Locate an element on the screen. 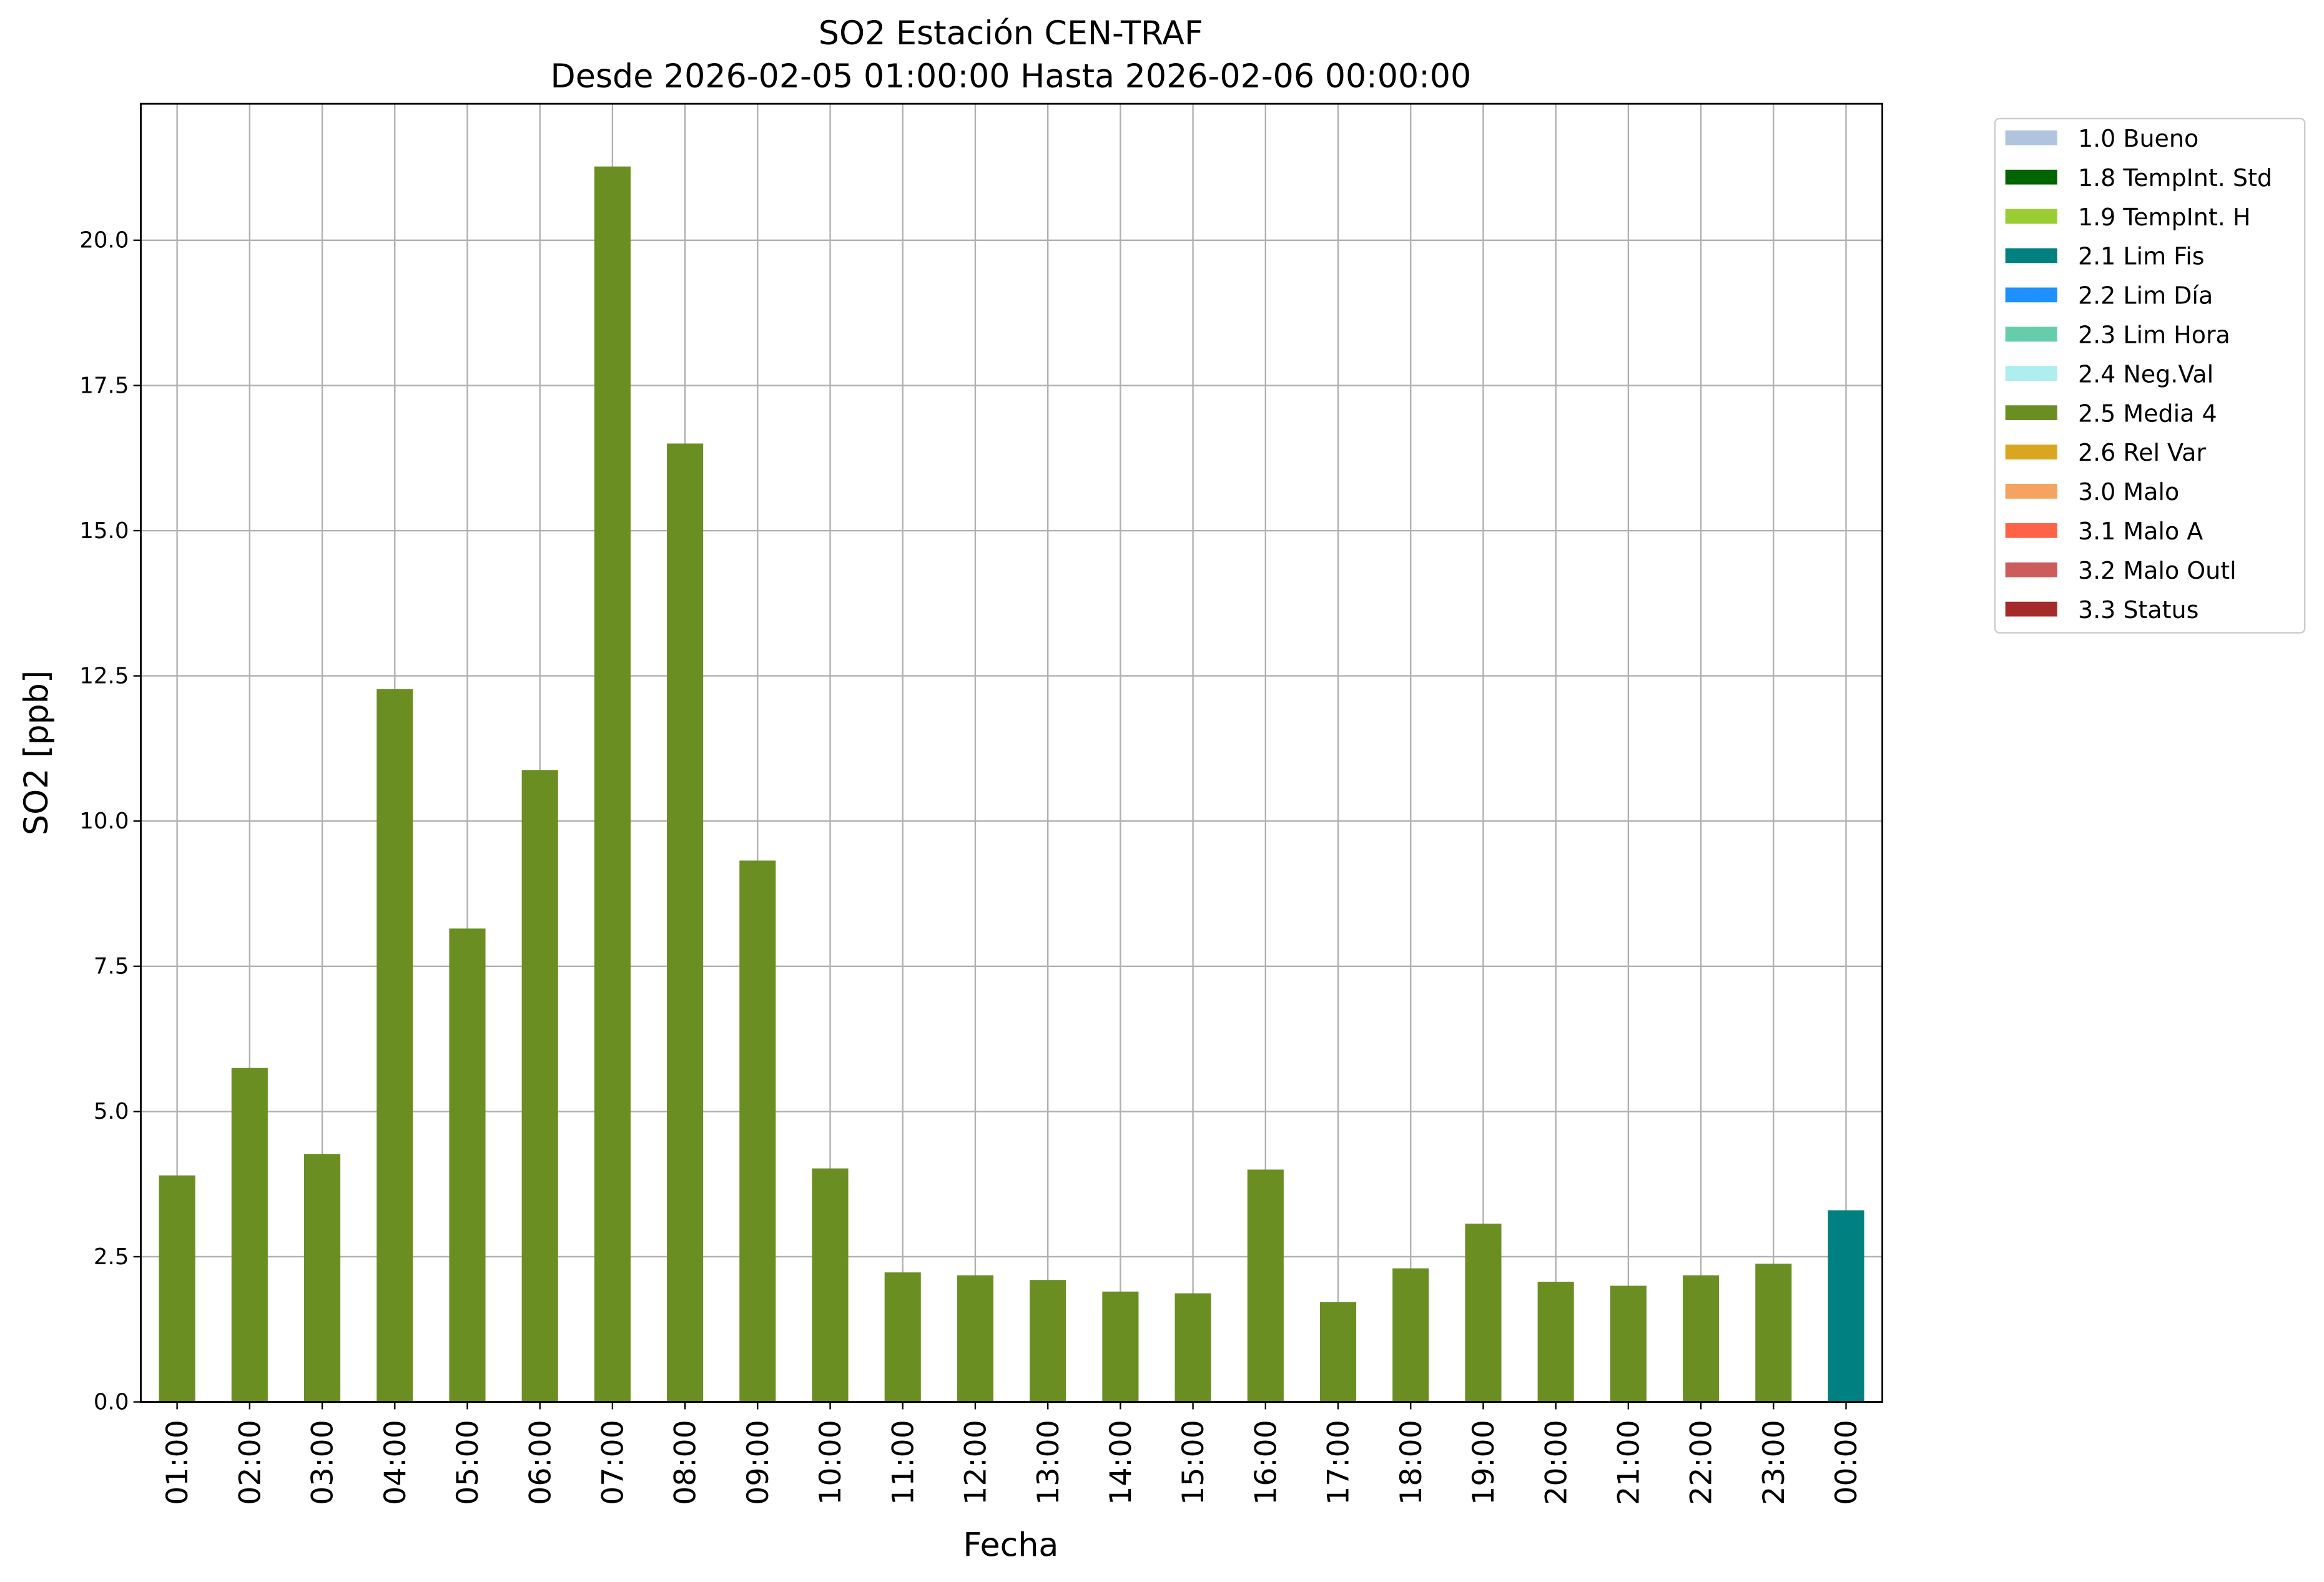 This screenshot has width=2324, height=1582. x-tick-label: 04:00 is located at coordinates (395, 1462).